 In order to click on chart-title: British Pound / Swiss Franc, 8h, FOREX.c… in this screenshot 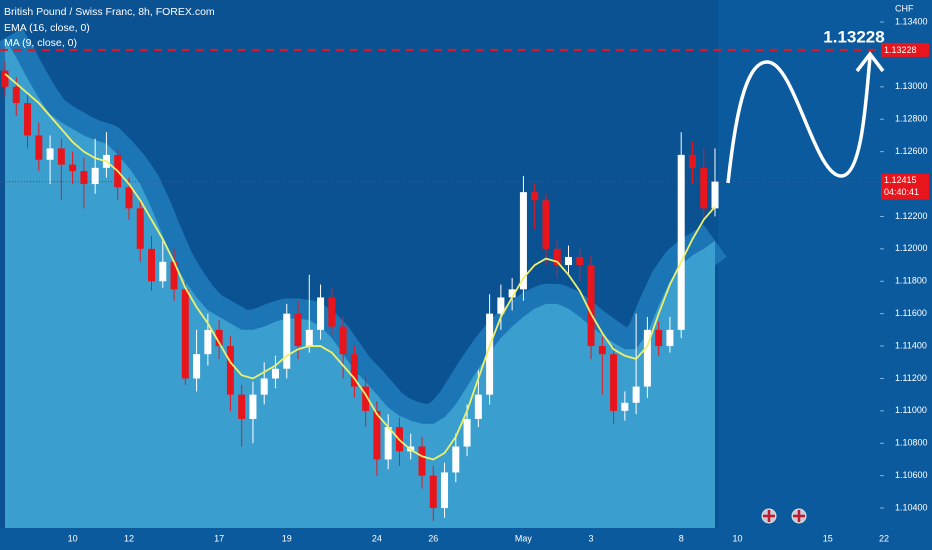, I will do `click(109, 12)`.